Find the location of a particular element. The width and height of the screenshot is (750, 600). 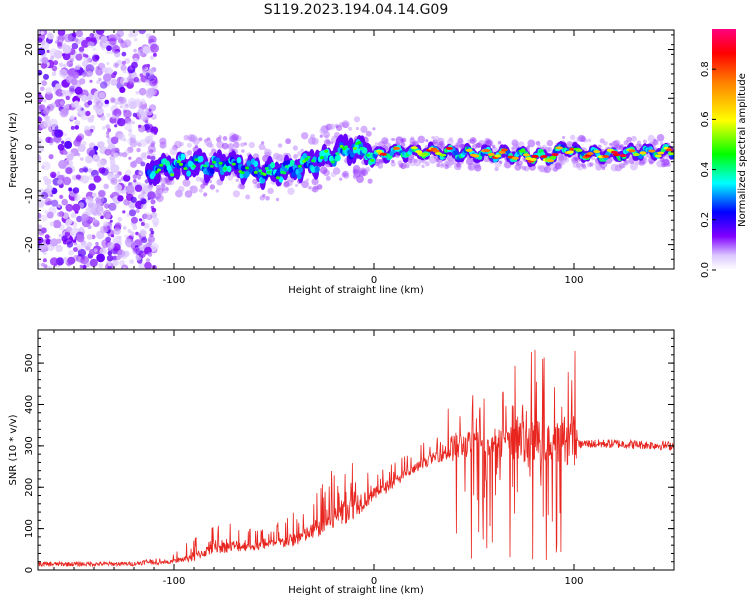

snr-xlabel: Height of straight line (km) is located at coordinates (356, 590).